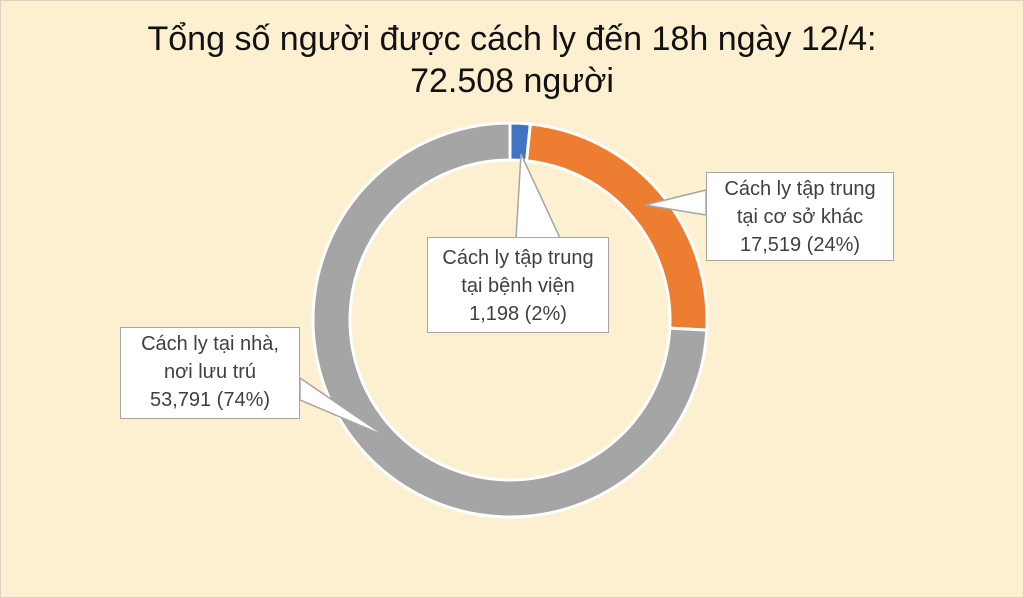  I want to click on title-line-2: 72.508 người, so click(512, 81).